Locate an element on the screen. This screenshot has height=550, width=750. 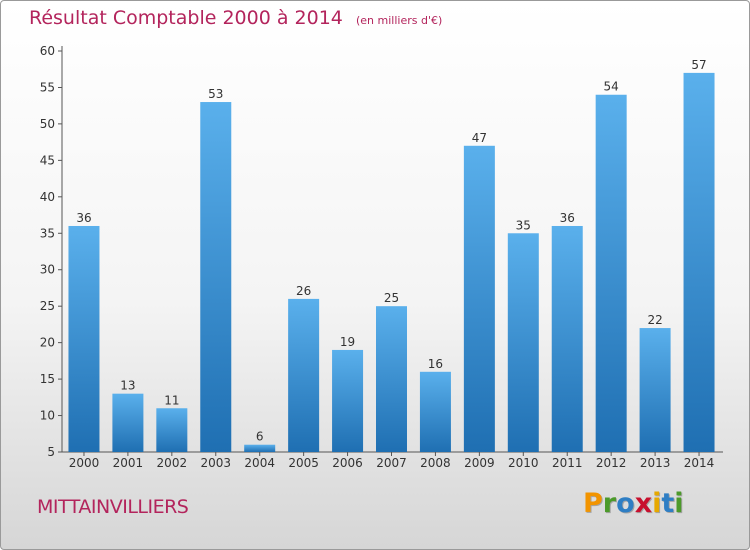
y-tick-label: 20 is located at coordinates (47, 343).